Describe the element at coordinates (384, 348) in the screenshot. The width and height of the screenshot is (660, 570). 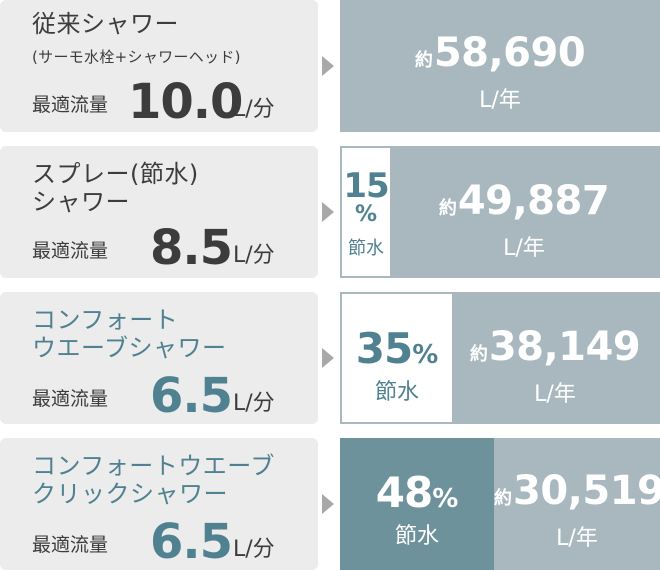
I see `saving-number: 35` at that location.